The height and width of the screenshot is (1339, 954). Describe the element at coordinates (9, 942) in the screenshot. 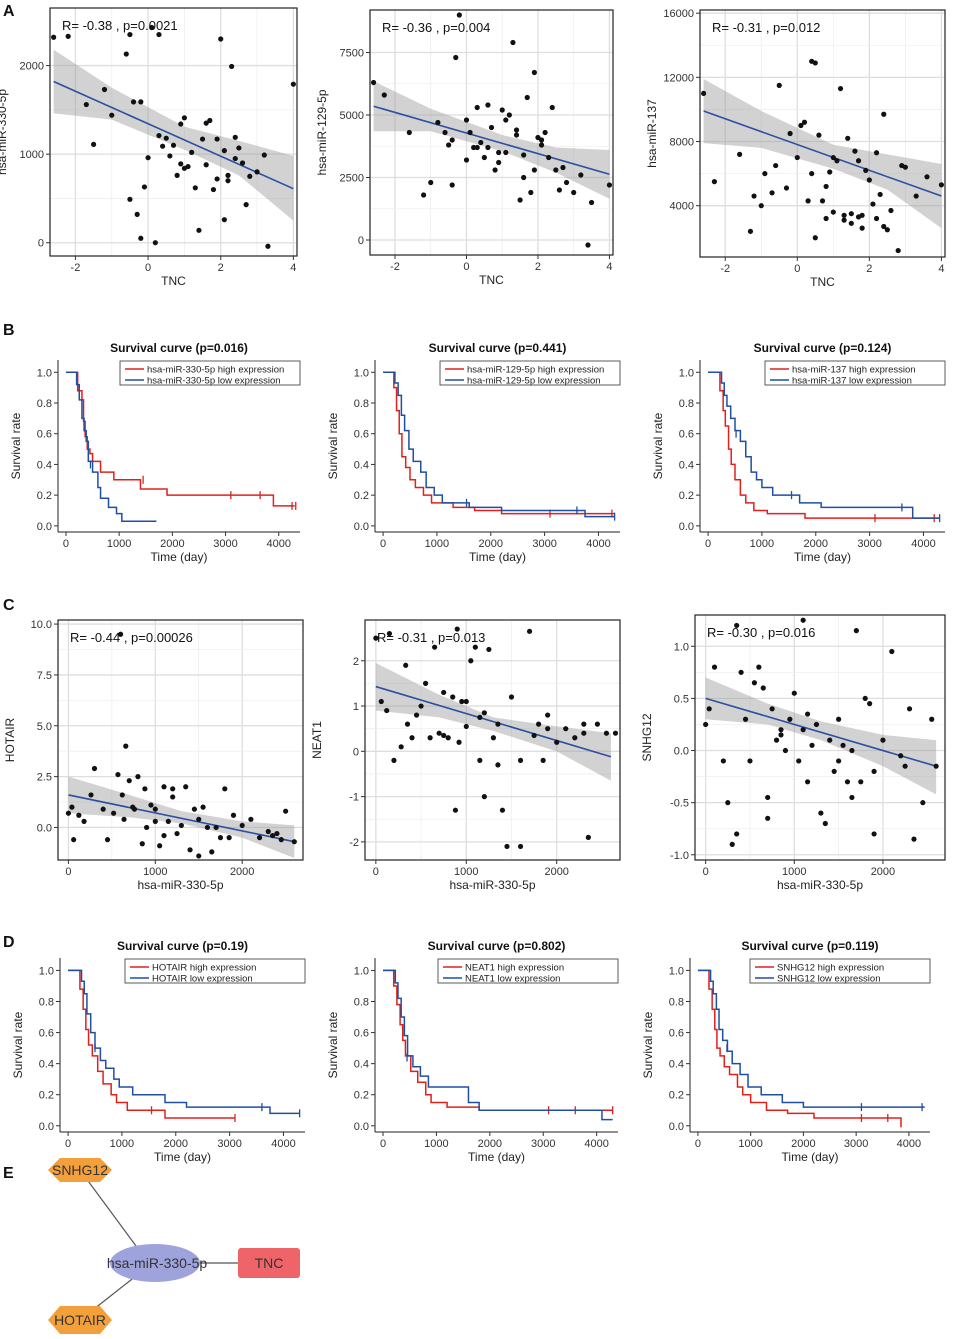

I see `panel-label-D: D` at that location.